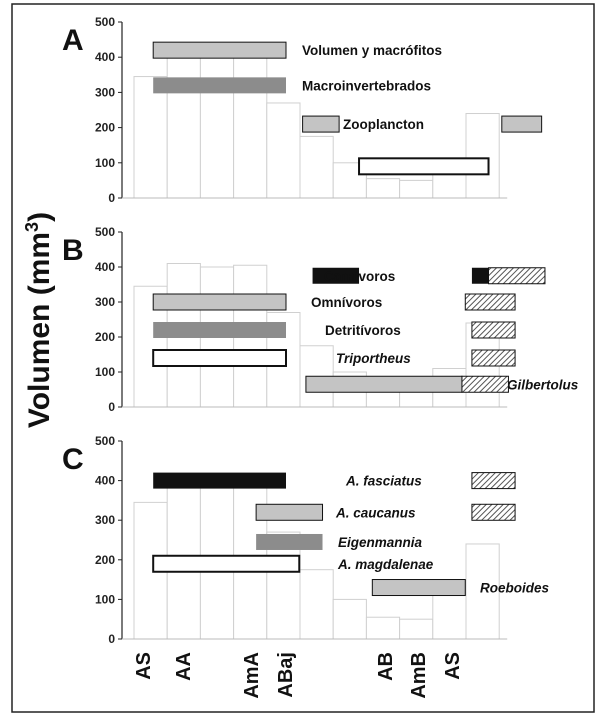 The image size is (599, 722). I want to click on segment-label: A. magdalenae, so click(385, 564).